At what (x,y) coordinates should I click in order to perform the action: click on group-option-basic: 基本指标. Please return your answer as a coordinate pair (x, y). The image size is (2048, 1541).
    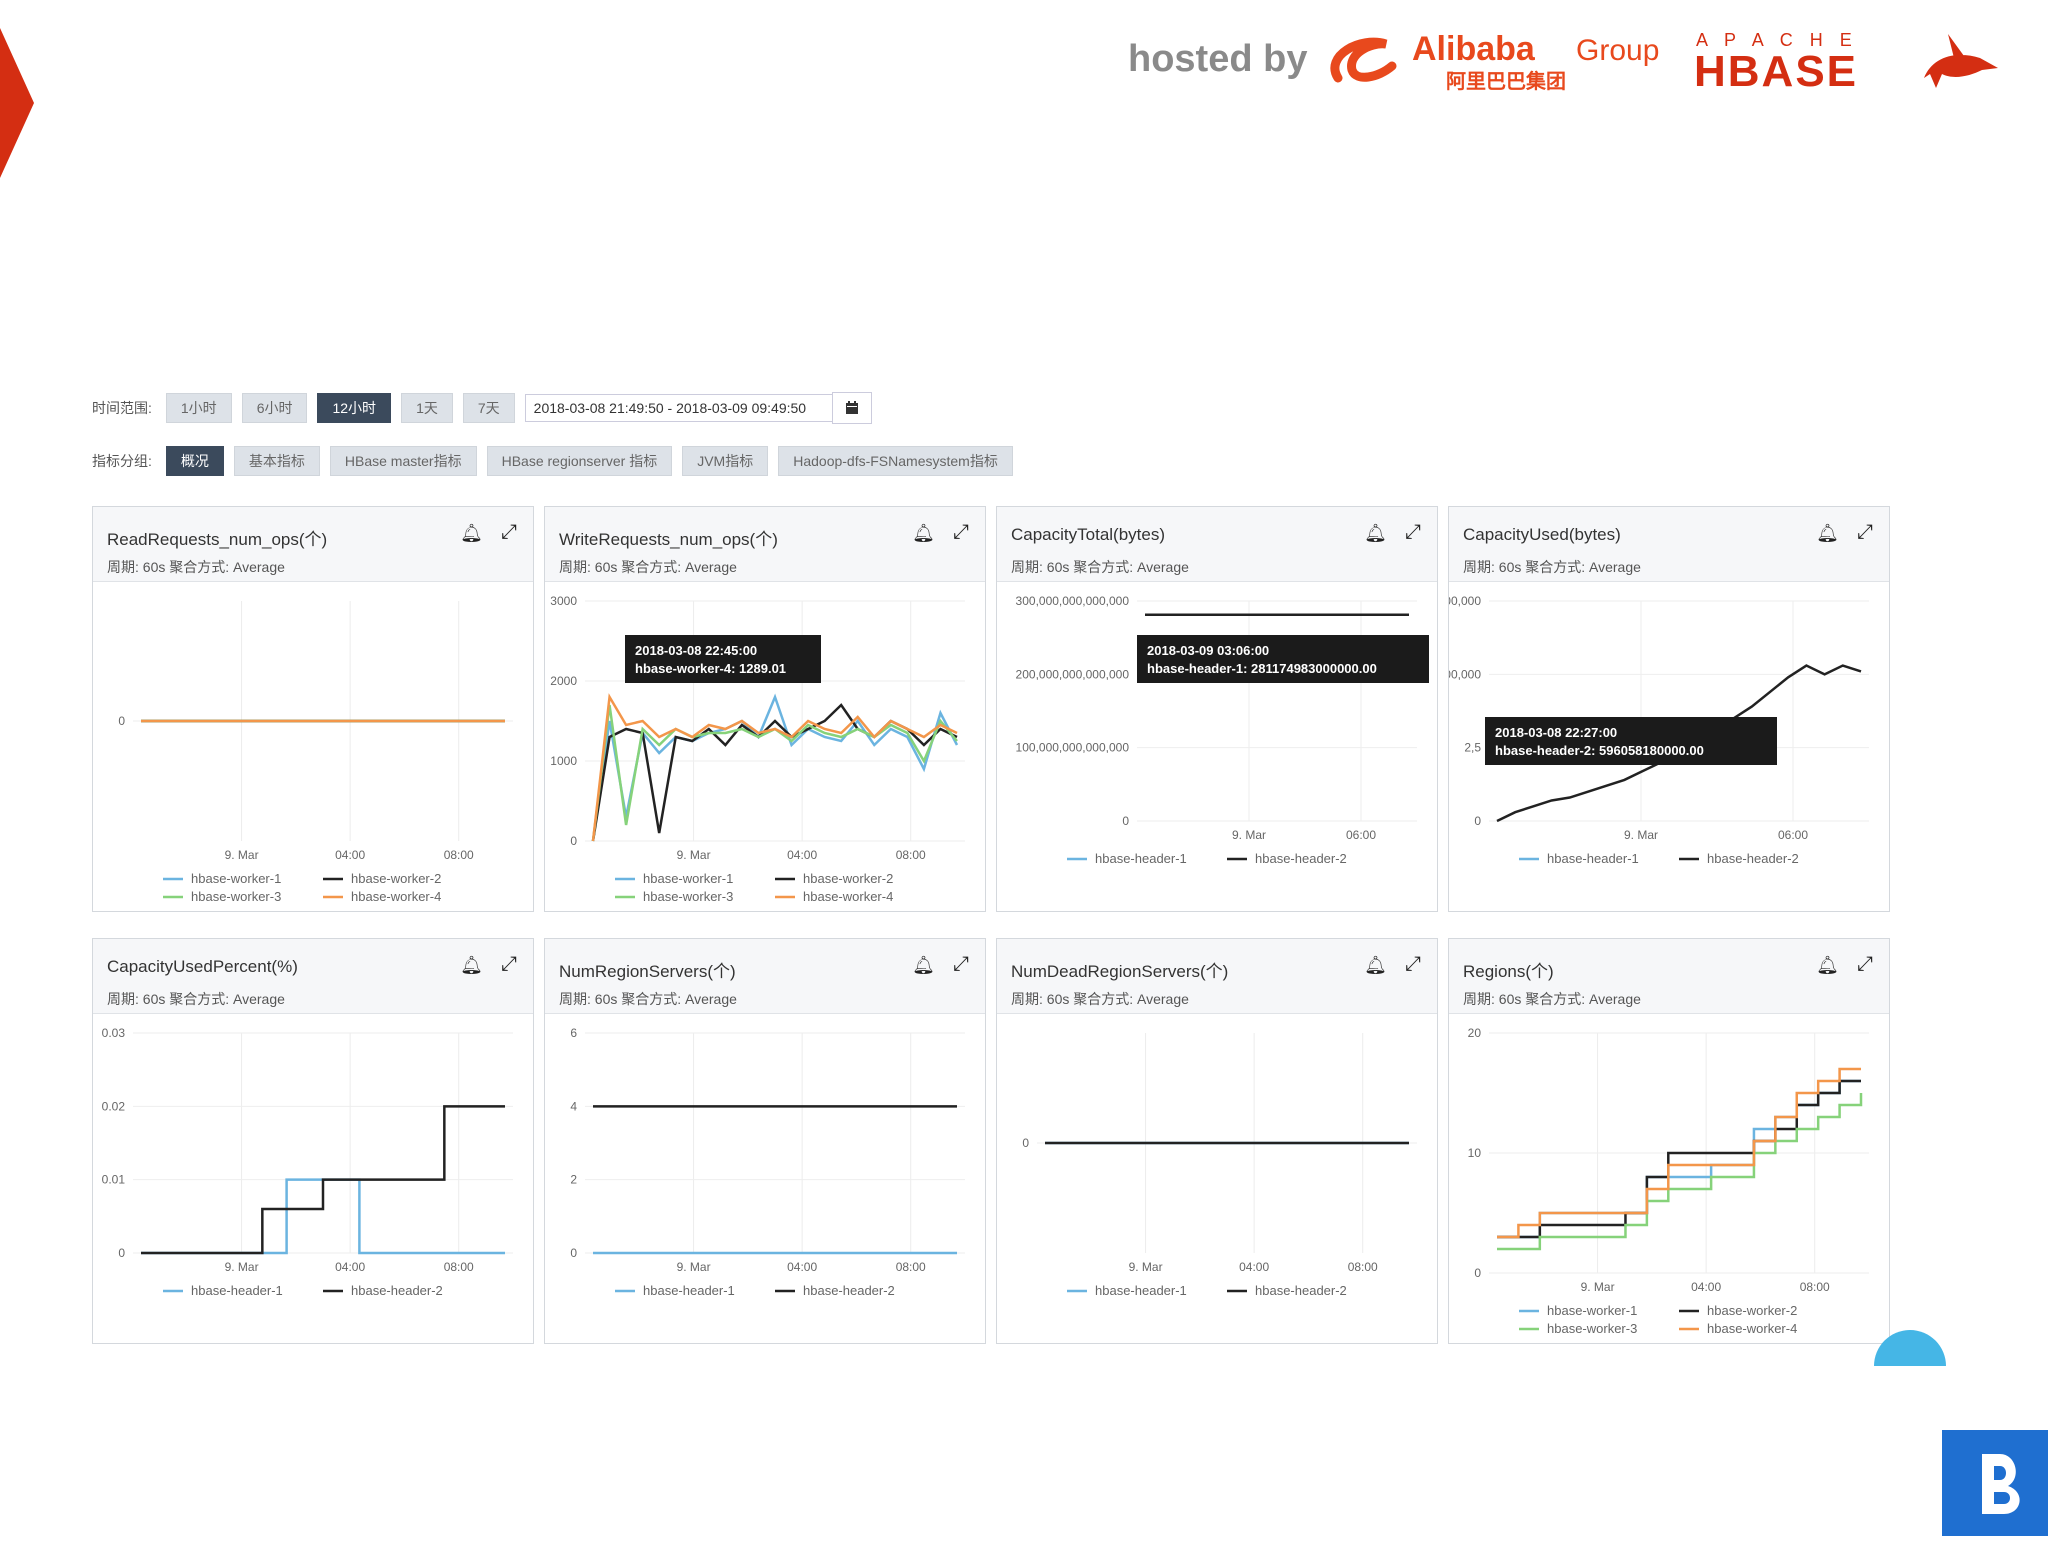
    Looking at the image, I should click on (276, 461).